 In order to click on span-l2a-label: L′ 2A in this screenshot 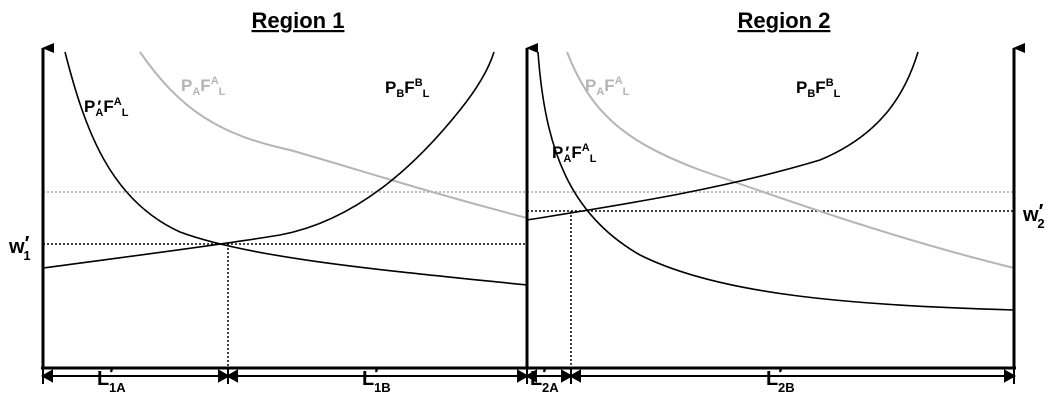, I will do `click(544, 379)`.